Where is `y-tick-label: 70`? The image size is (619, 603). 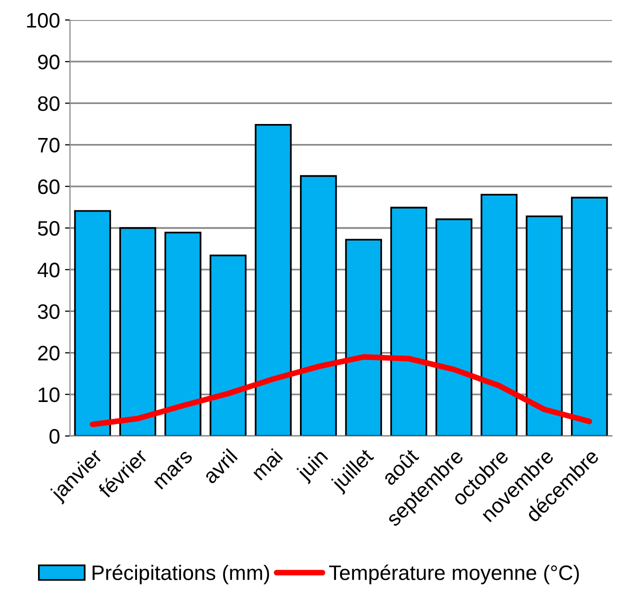
y-tick-label: 70 is located at coordinates (49, 145).